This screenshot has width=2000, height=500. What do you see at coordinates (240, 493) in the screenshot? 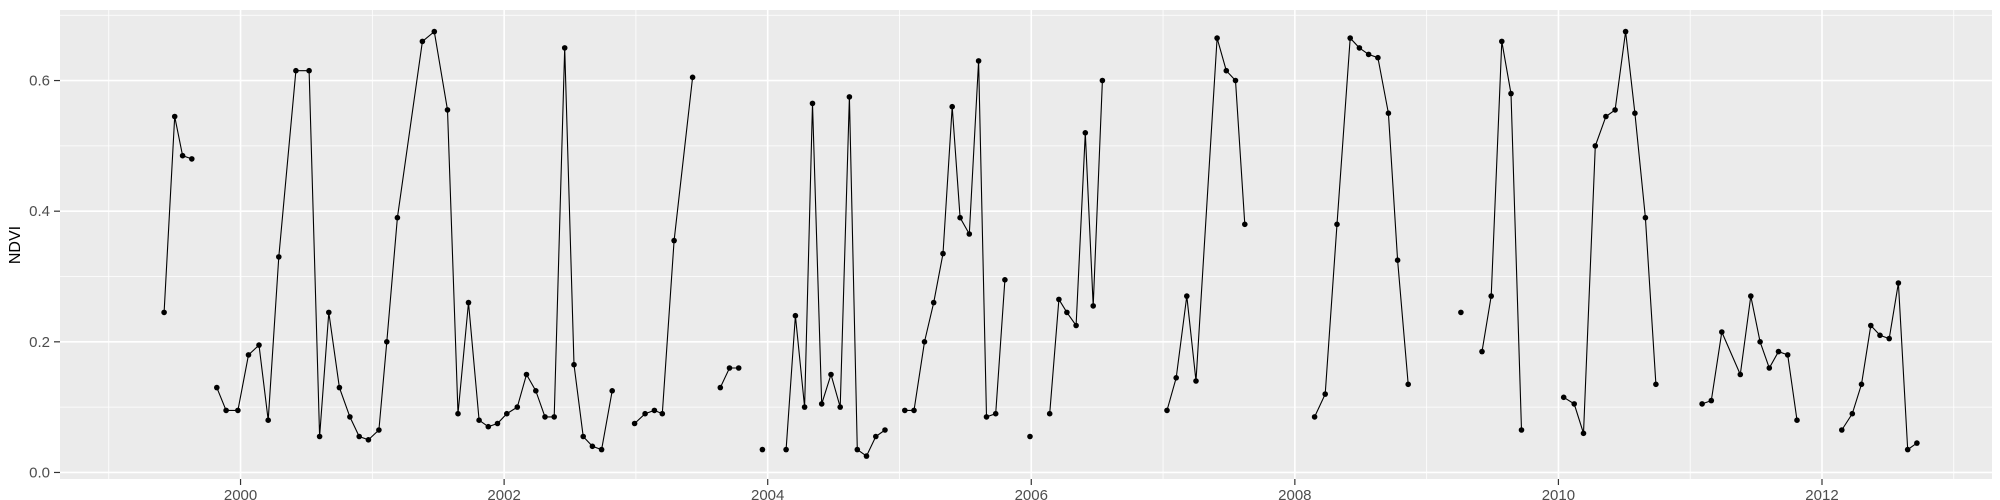
I see `x-axis-tick-label: 2000` at bounding box center [240, 493].